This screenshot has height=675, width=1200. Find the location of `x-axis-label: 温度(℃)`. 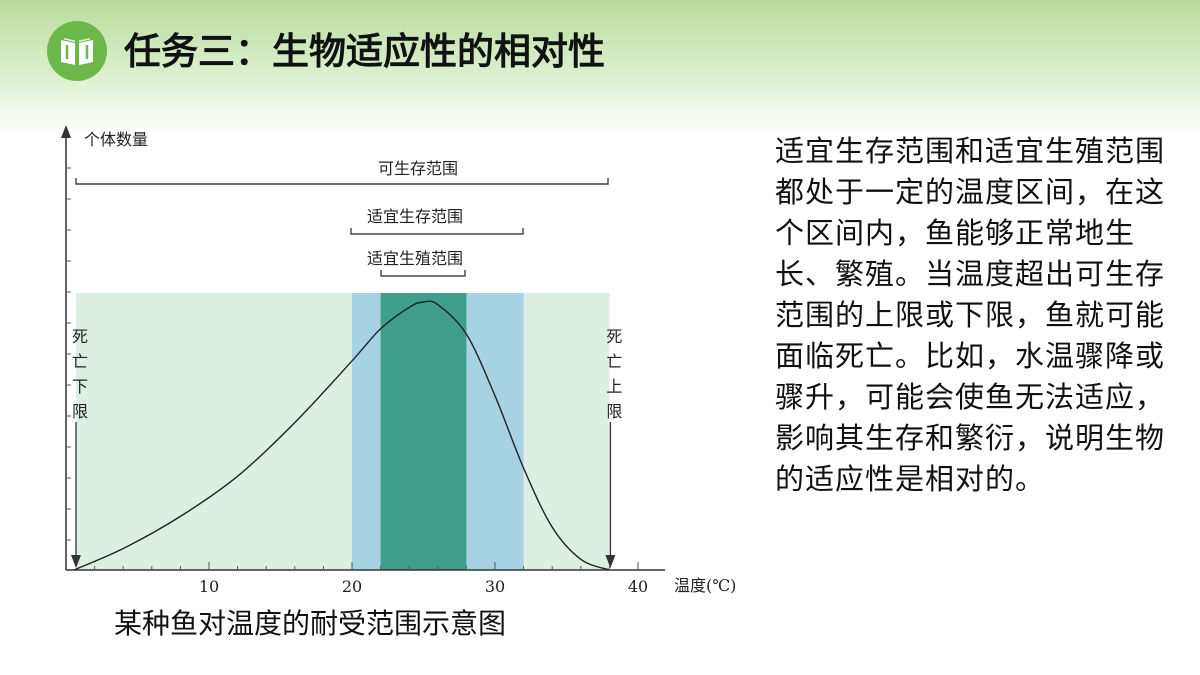

x-axis-label: 温度(℃) is located at coordinates (705, 585).